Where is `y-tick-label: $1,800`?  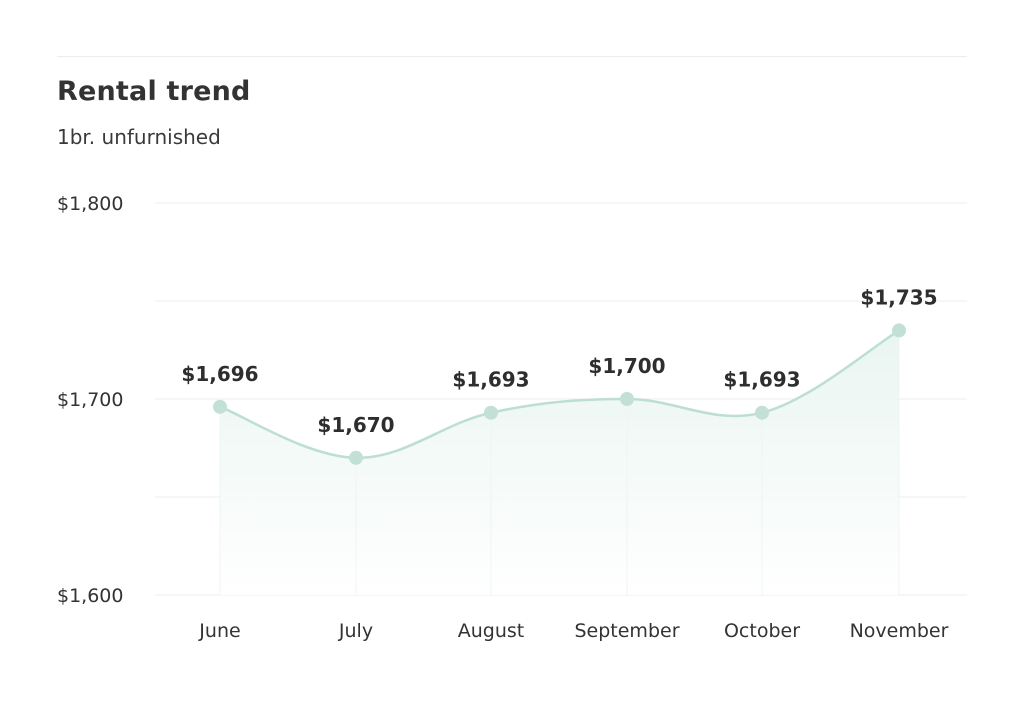
y-tick-label: $1,800 is located at coordinates (90, 204).